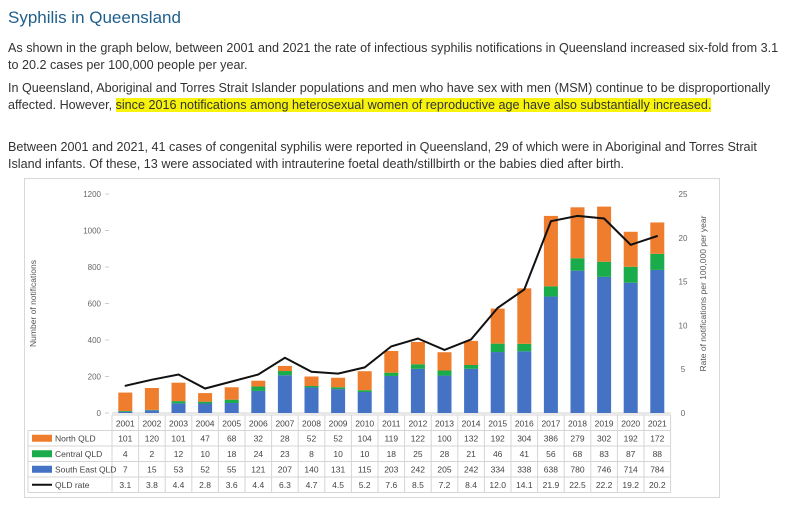  I want to click on data-label: 638, so click(551, 469).